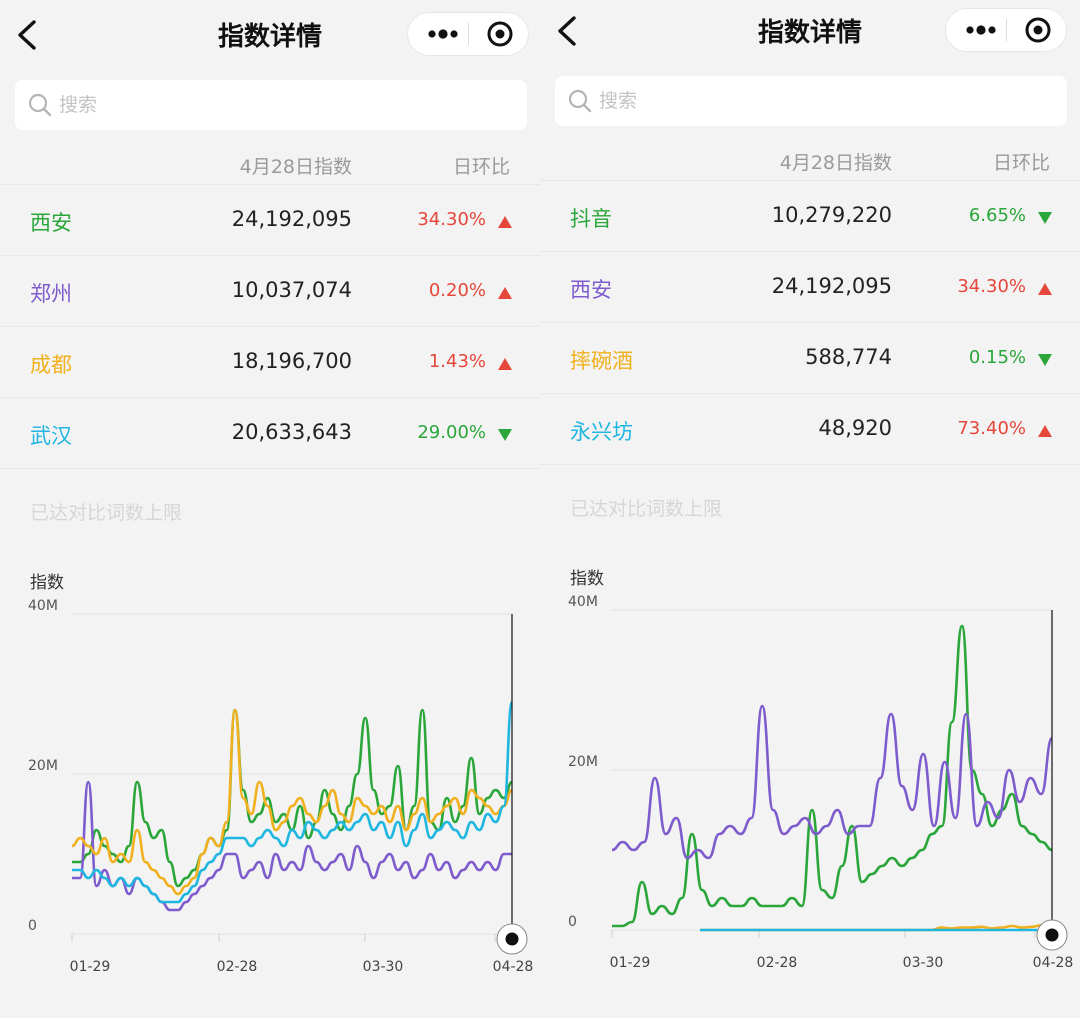 The image size is (1080, 1018). I want to click on row-name: 郑州, so click(51, 294).